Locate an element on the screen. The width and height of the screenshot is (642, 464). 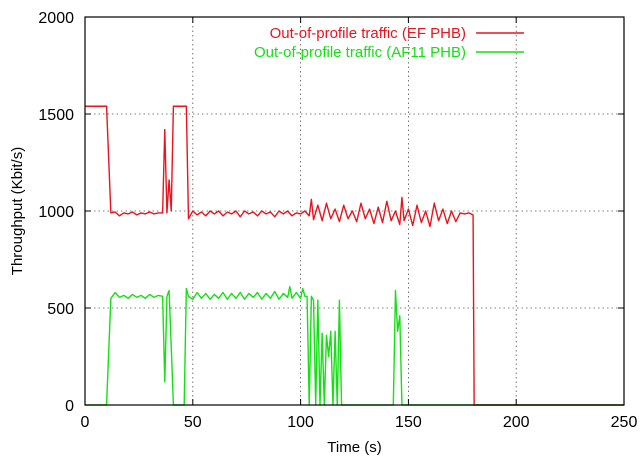
x-tick-label: 250 is located at coordinates (624, 422).